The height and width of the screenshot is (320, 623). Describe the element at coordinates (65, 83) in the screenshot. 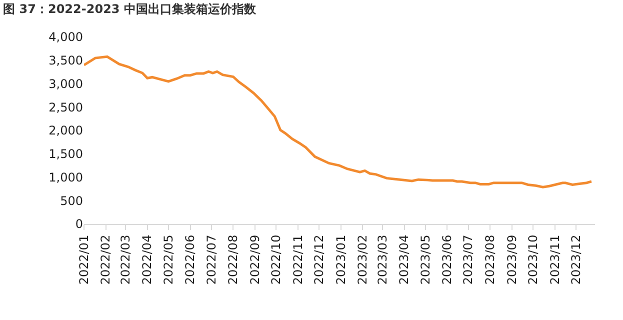

I see `y-tick-label: 3,000` at that location.